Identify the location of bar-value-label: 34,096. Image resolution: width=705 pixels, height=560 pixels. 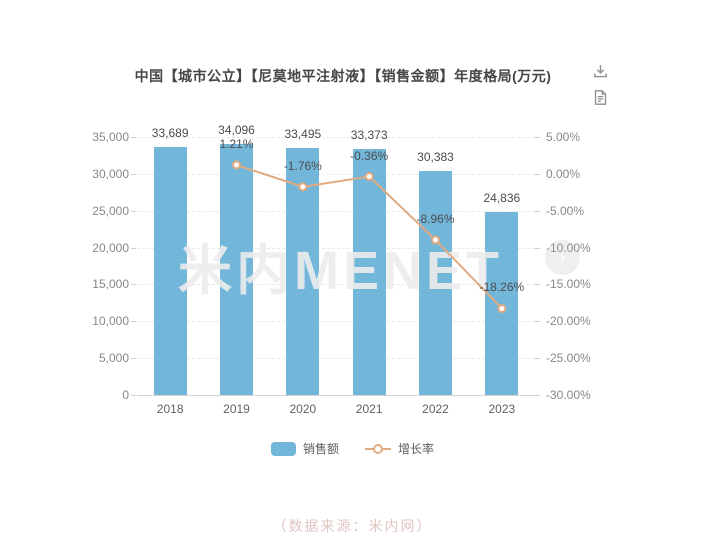
(236, 129).